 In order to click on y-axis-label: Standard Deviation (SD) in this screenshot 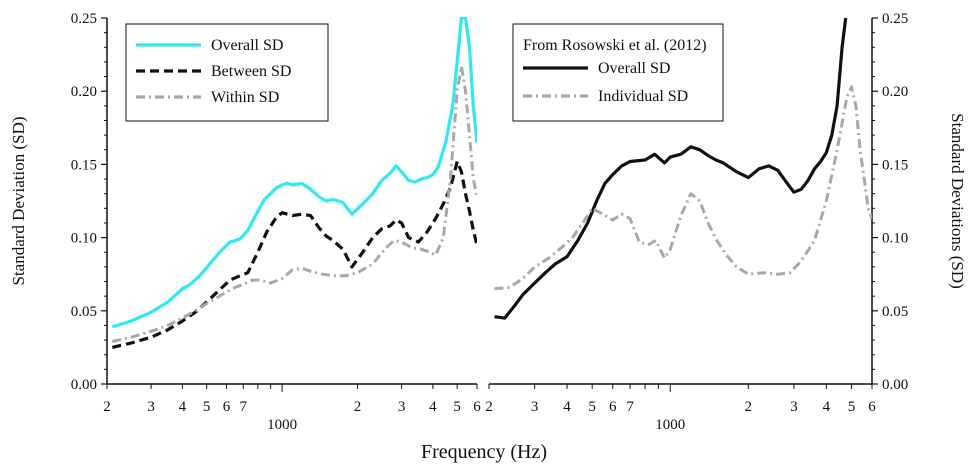, I will do `click(18, 200)`.